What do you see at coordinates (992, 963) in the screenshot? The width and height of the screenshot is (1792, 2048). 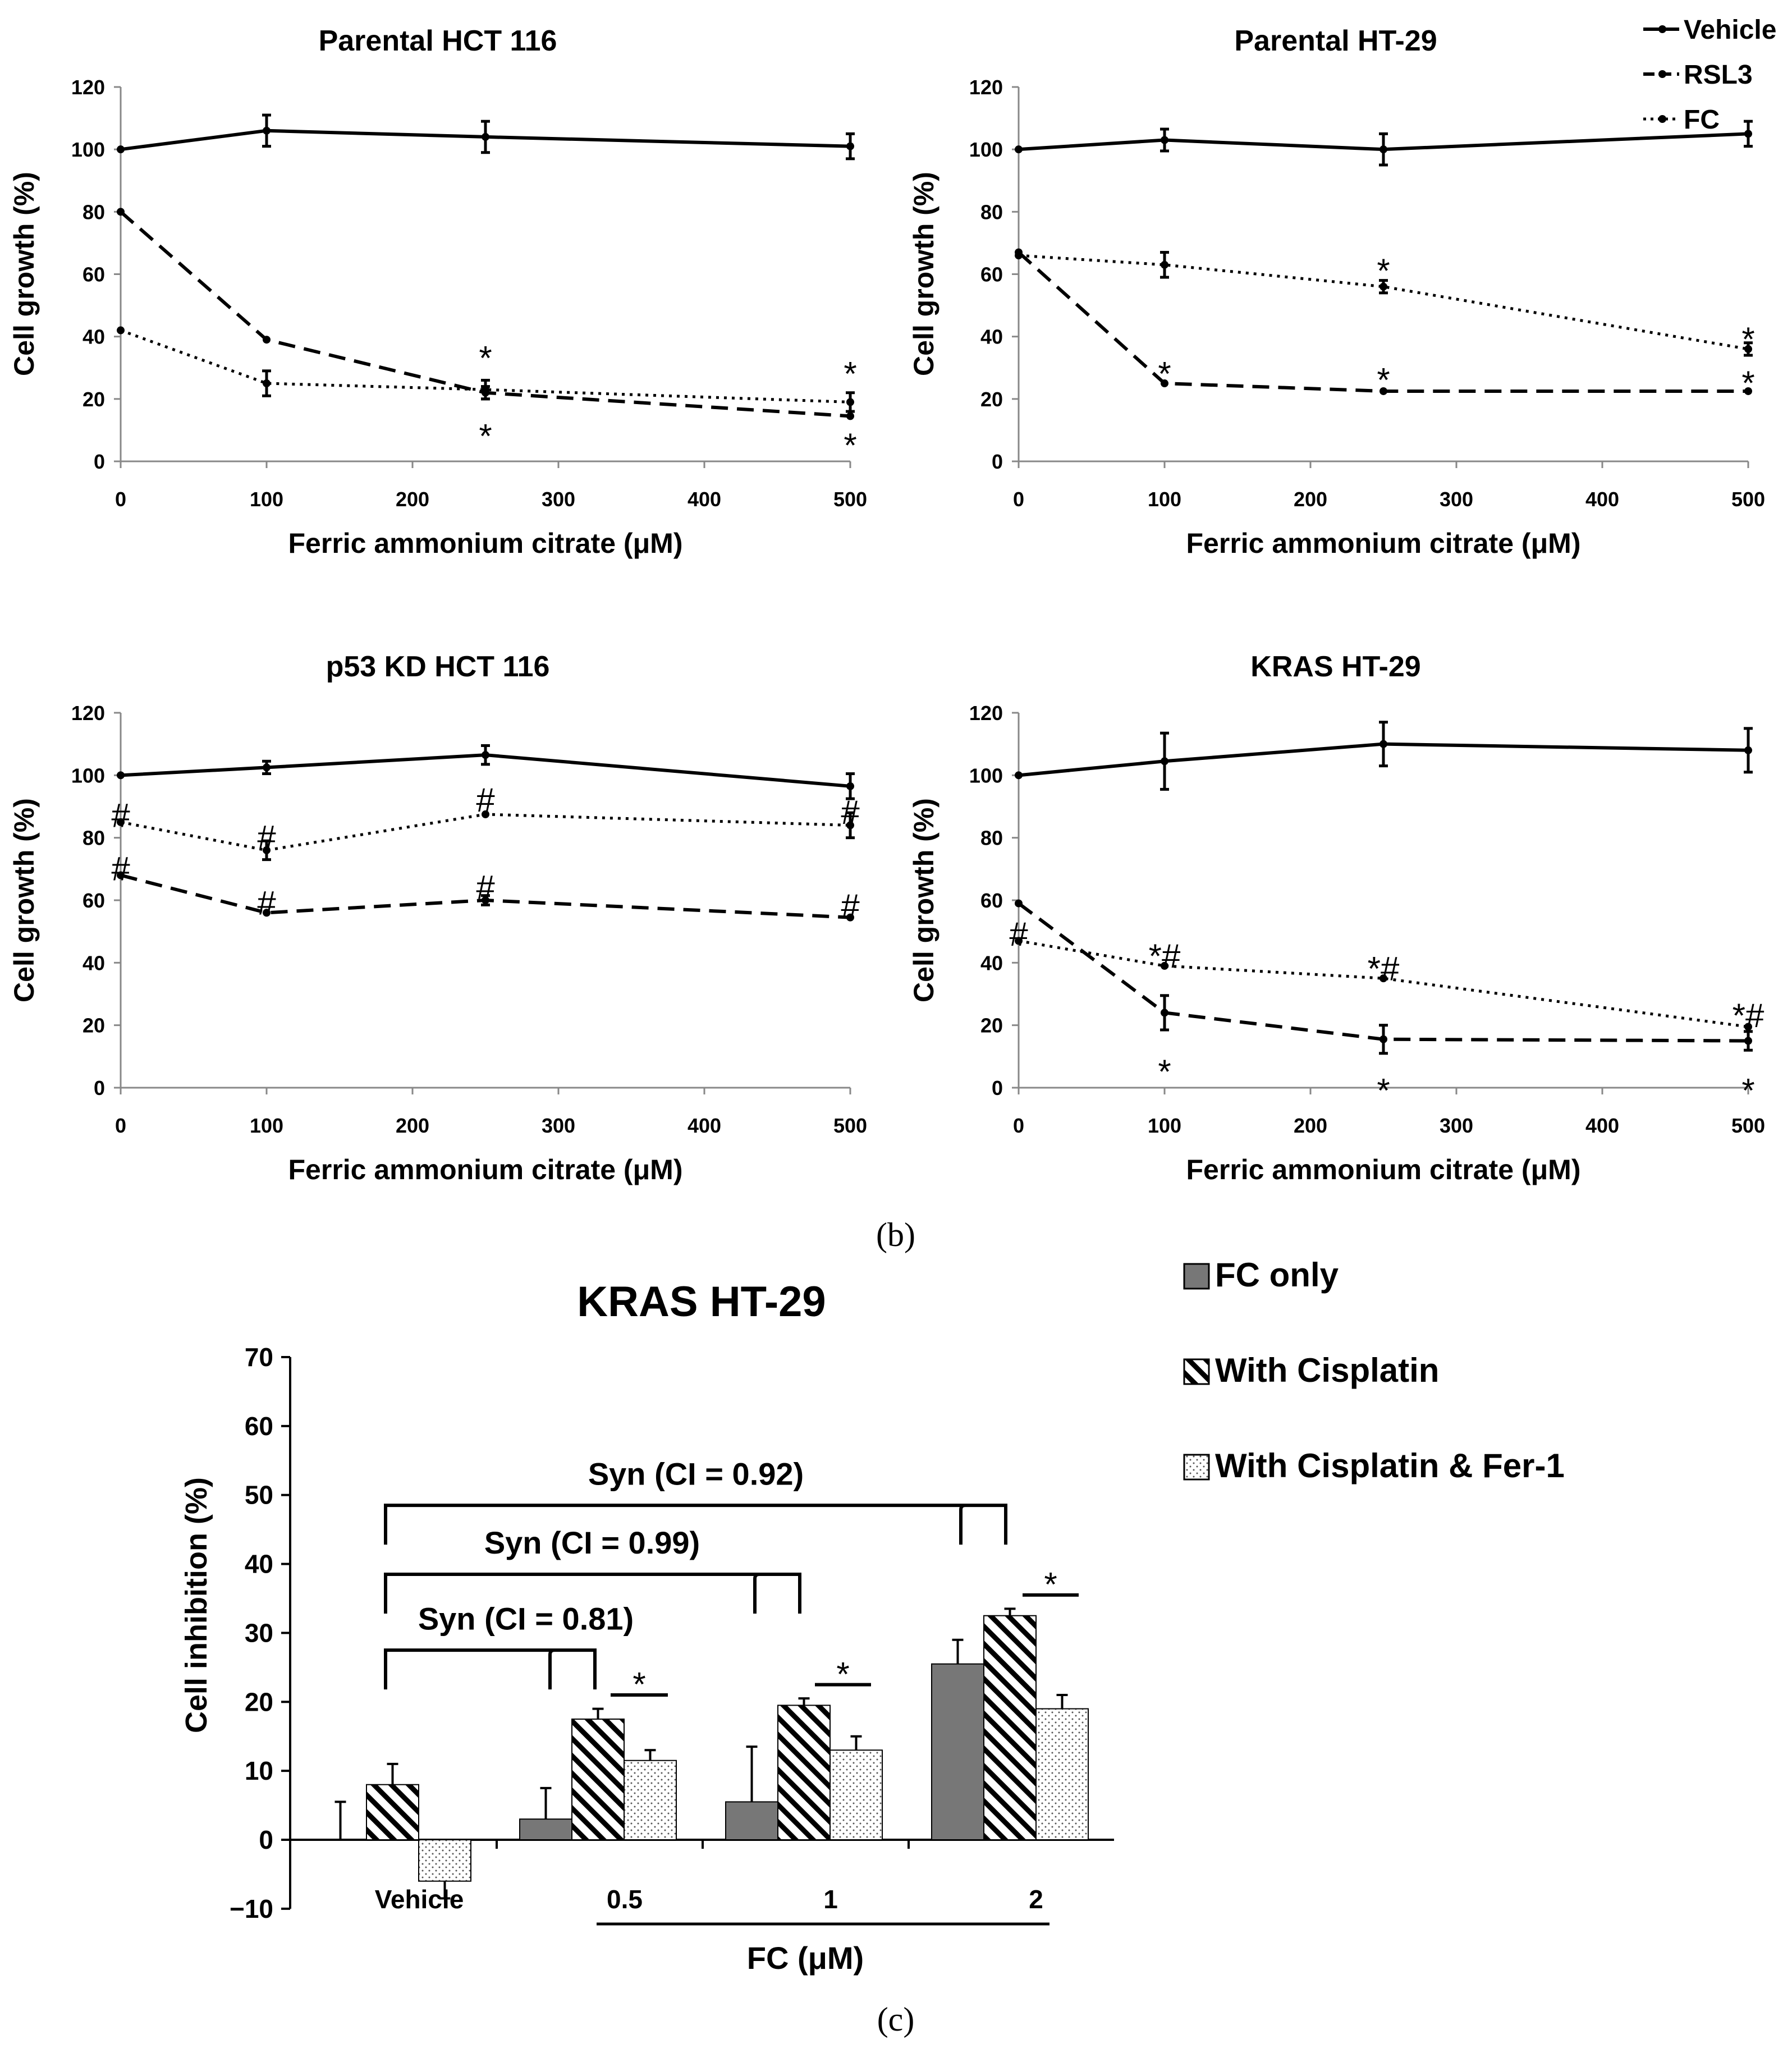 I see `y-tick-label: 40` at bounding box center [992, 963].